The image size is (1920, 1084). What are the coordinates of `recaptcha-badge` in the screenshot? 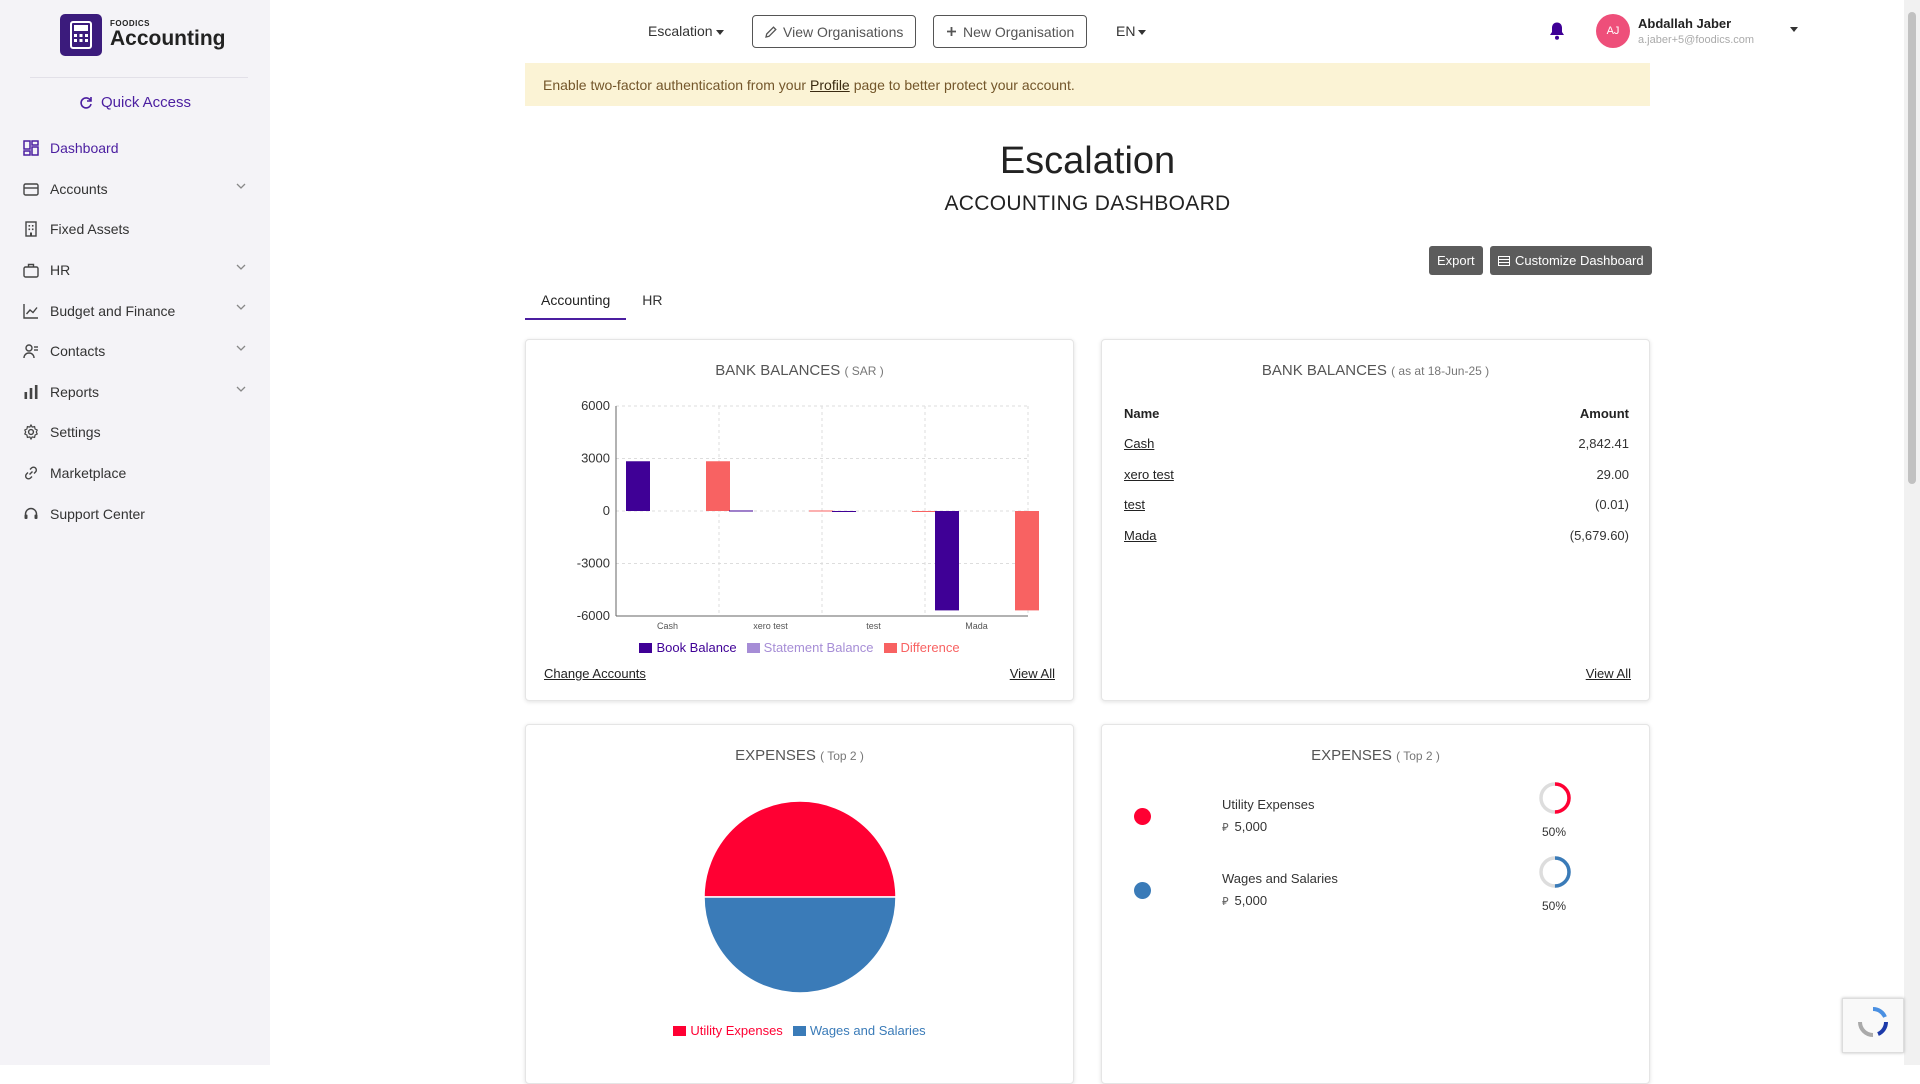 It's located at (1873, 1025).